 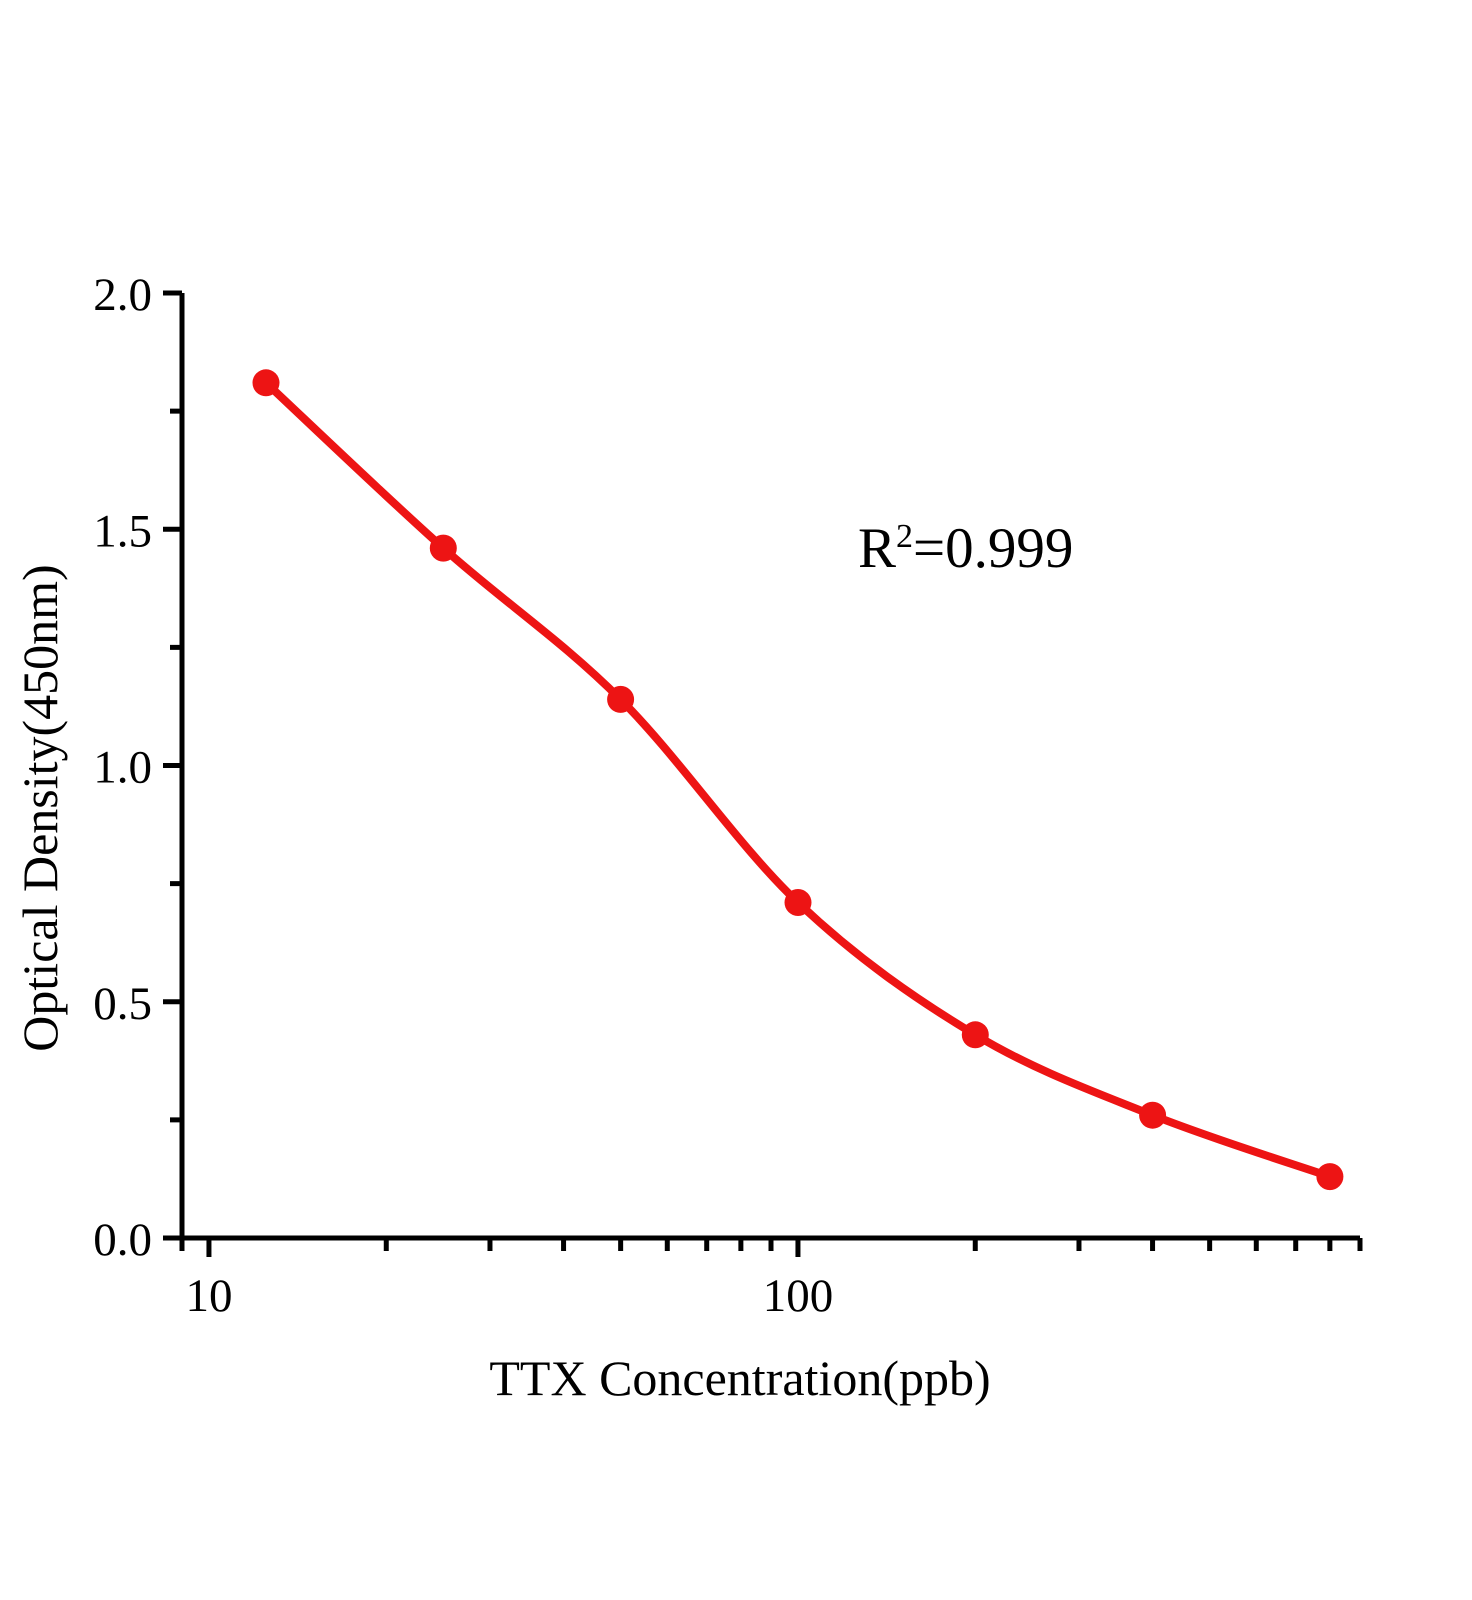 I want to click on x-tick-label: 100, so click(x=798, y=1296).